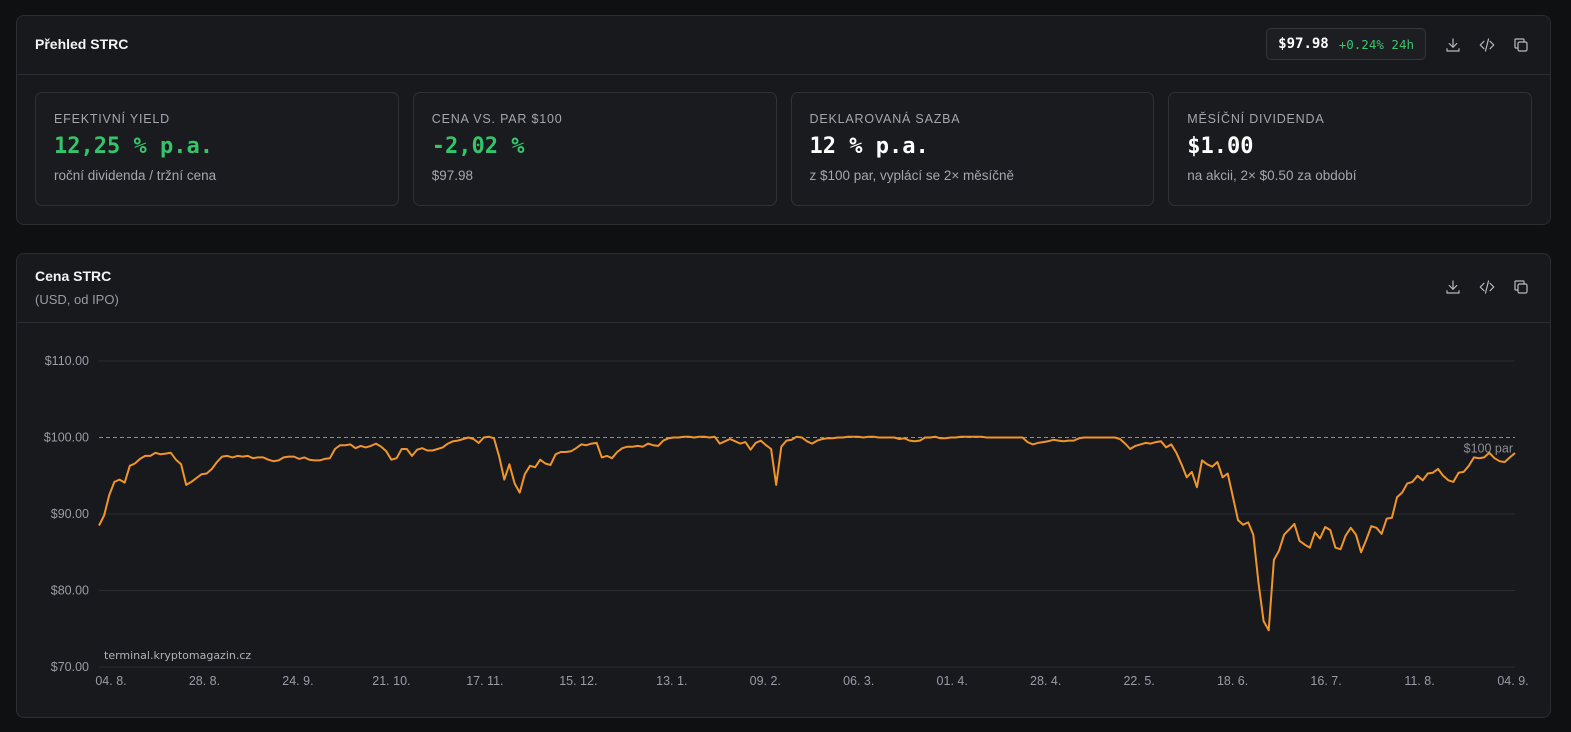 The image size is (1571, 732). Describe the element at coordinates (671, 681) in the screenshot. I see `x-tick-label: 13. 1.` at that location.